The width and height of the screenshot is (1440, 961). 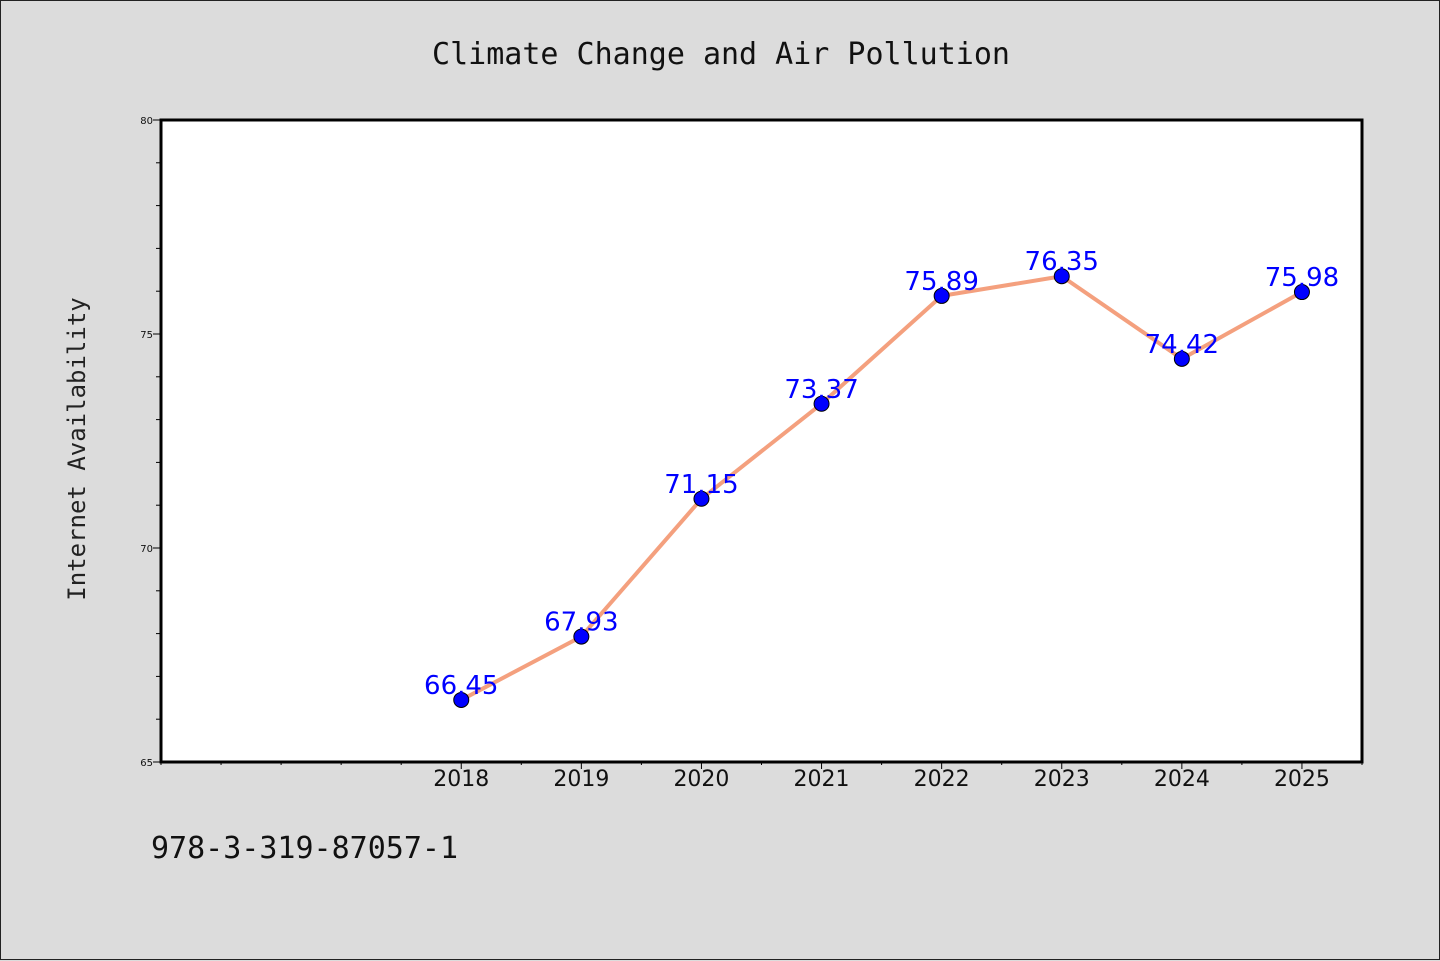 What do you see at coordinates (942, 779) in the screenshot?
I see `x-tick-label: 2022` at bounding box center [942, 779].